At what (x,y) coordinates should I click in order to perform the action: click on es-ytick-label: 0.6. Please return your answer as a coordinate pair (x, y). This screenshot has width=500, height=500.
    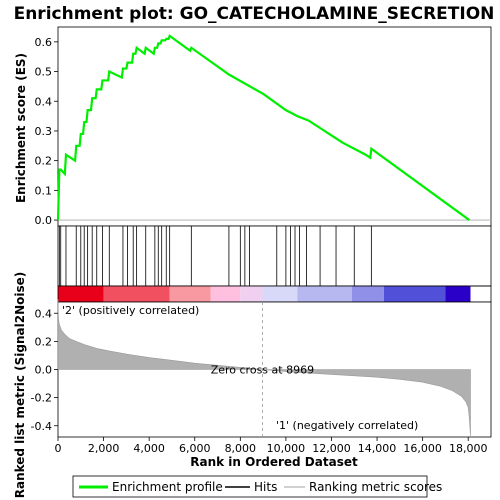
    Looking at the image, I should click on (44, 42).